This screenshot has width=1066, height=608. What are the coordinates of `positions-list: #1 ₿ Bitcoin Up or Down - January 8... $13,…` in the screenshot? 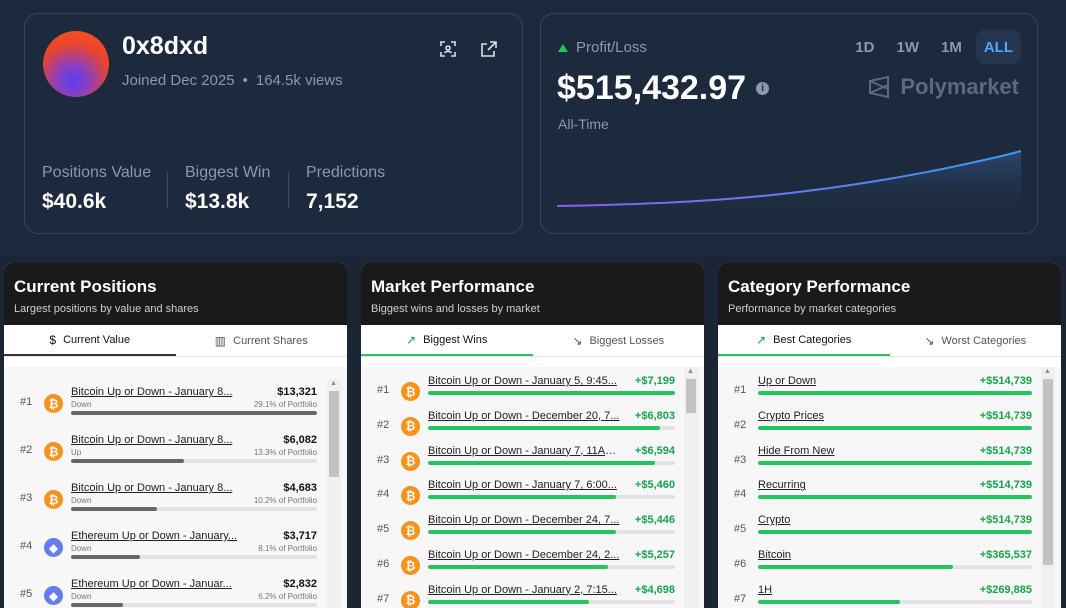 It's located at (175, 487).